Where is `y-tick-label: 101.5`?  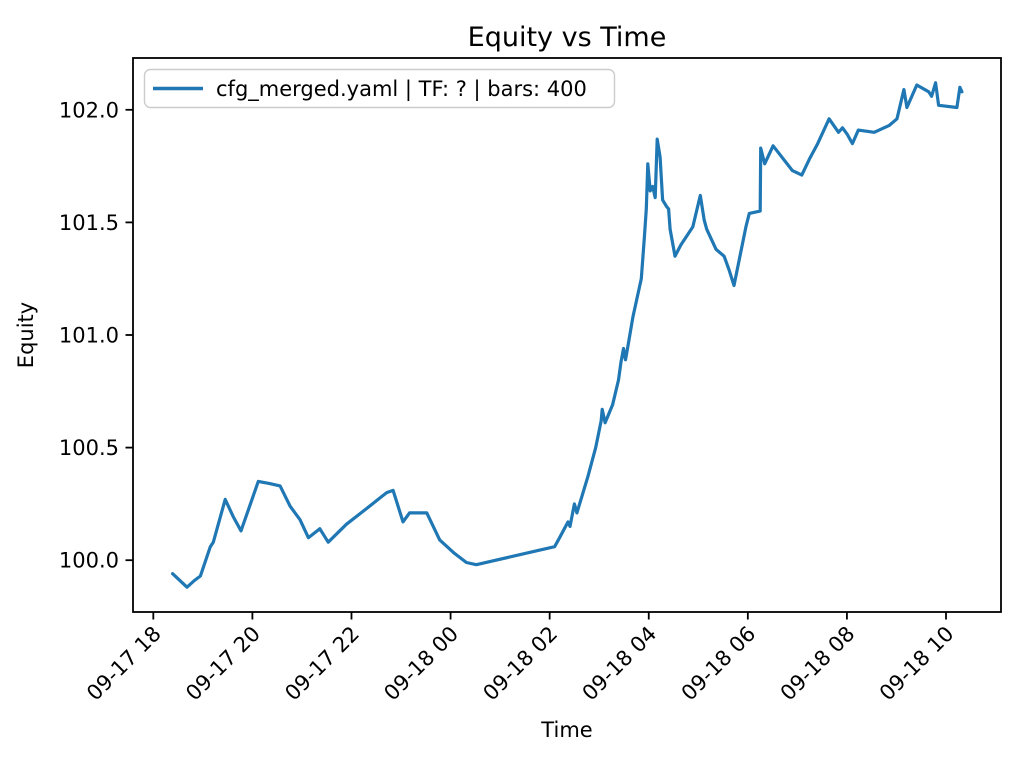
y-tick-label: 101.5 is located at coordinates (89, 223).